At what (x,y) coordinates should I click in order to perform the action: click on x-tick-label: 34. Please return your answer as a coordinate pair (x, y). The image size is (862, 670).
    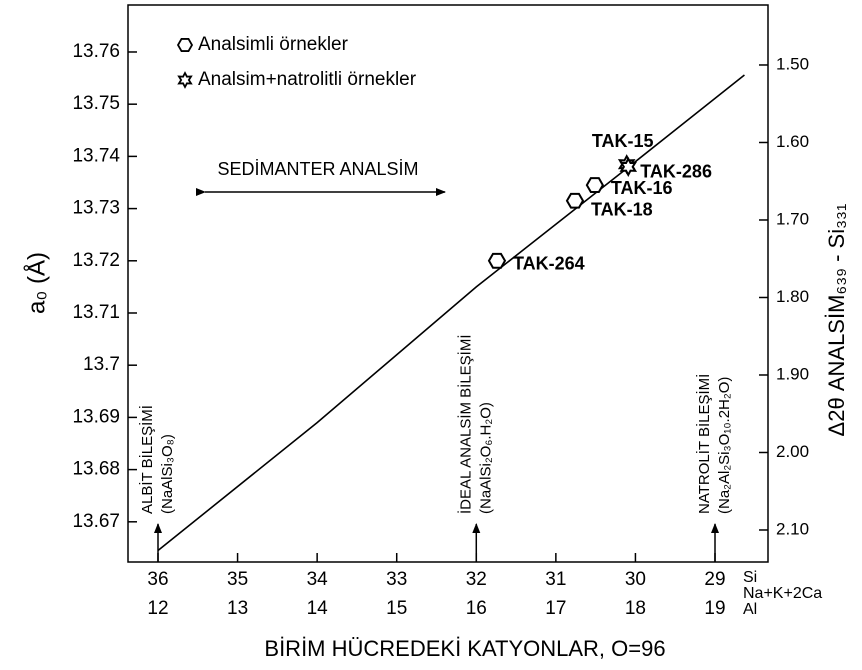
    Looking at the image, I should click on (318, 579).